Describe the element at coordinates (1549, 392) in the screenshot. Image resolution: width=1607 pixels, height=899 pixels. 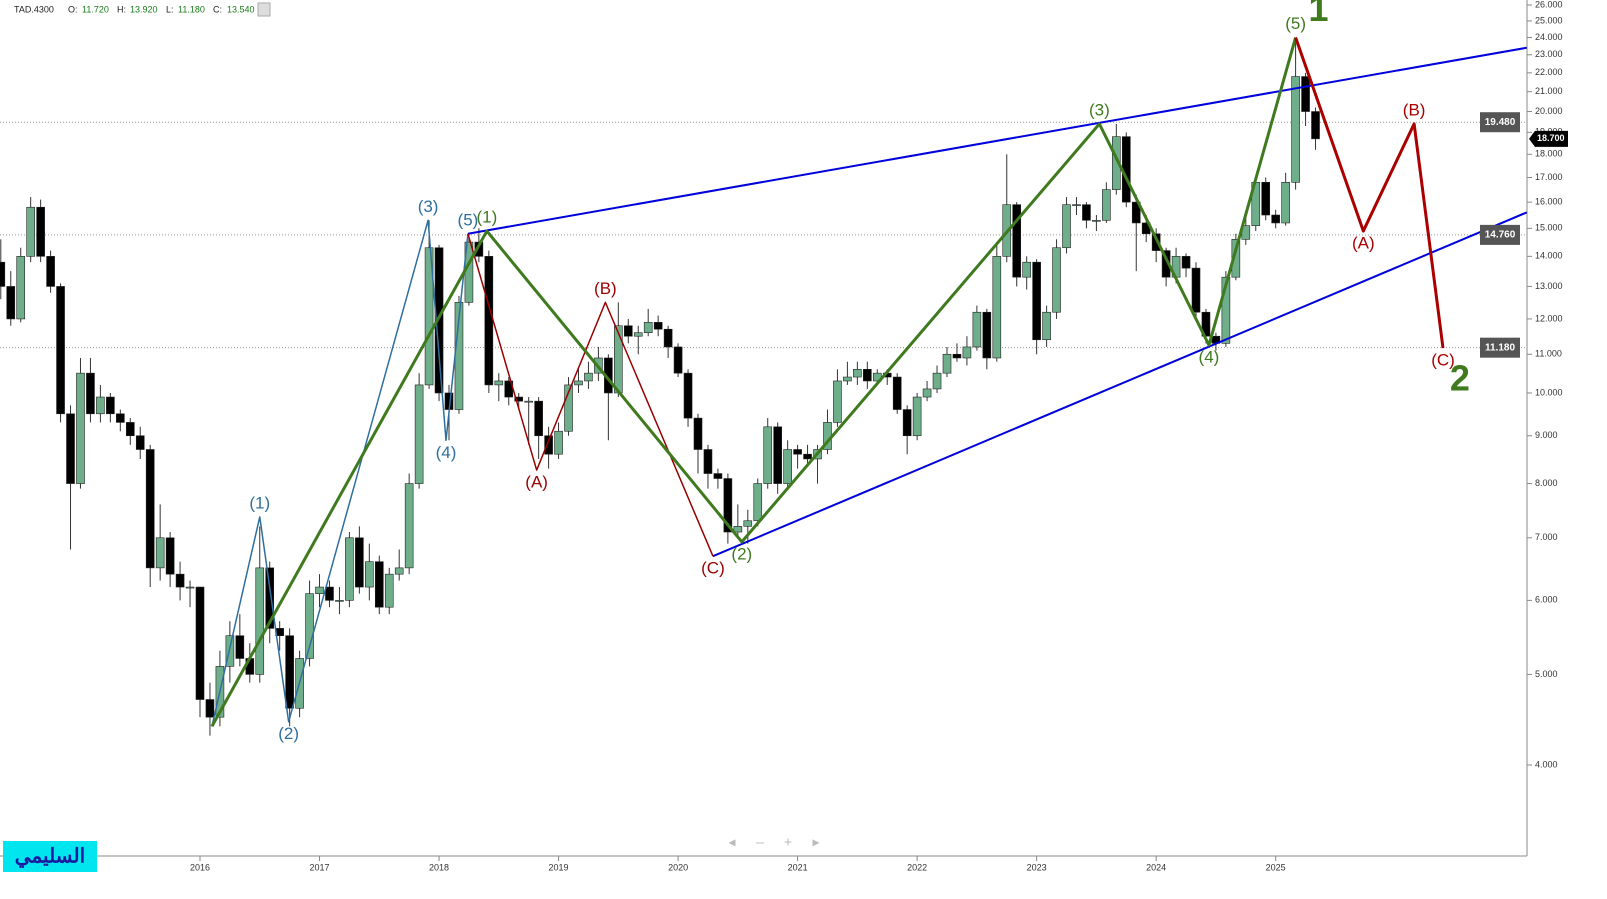
I see `y-tick-label: 10.000` at that location.